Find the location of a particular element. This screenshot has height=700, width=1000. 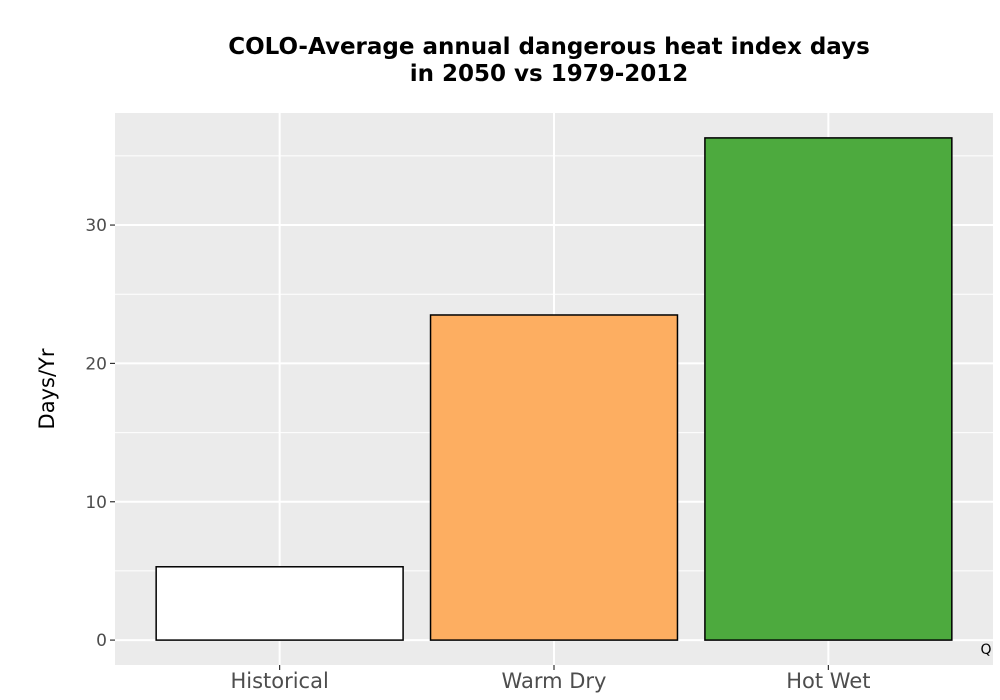

chart-title-line-2: in 2050 vs 1979-2012 is located at coordinates (549, 74).